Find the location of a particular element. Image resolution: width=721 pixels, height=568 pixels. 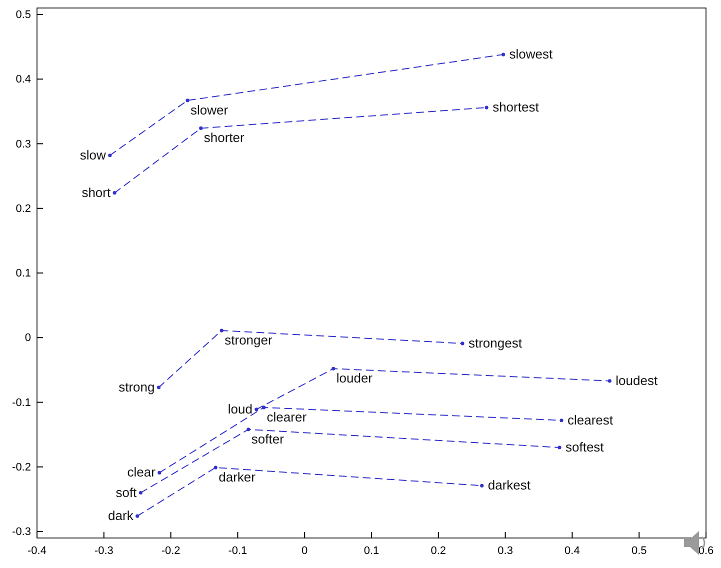

data-label: slow is located at coordinates (93, 154).